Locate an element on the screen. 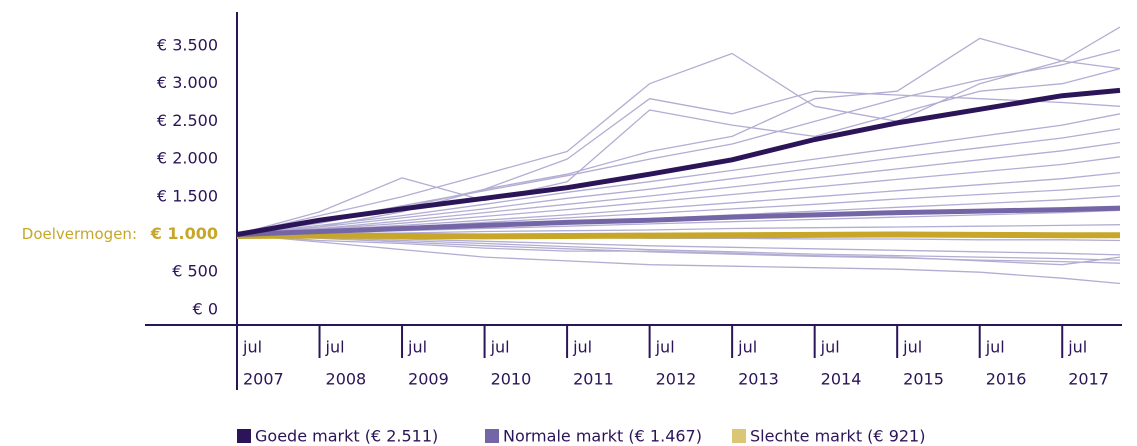 This screenshot has width=1137, height=446. x-tick-year: 2014 is located at coordinates (841, 379).